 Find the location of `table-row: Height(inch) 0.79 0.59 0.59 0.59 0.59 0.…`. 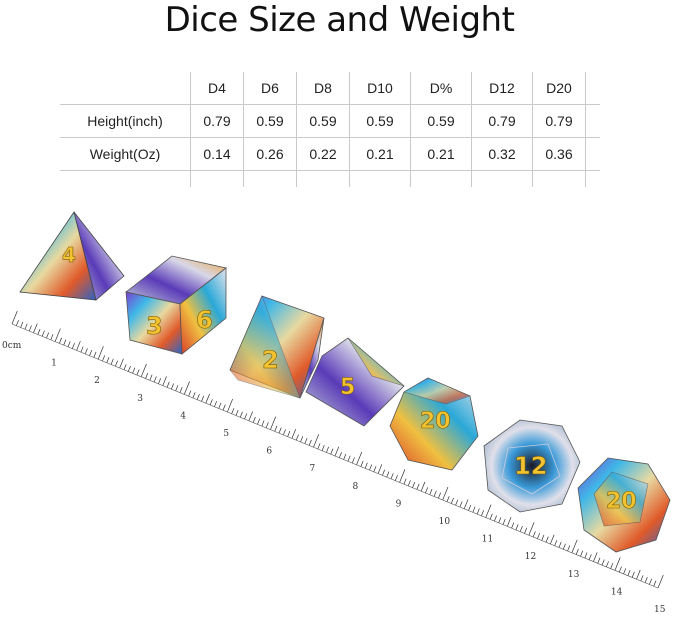

table-row: Height(inch) 0.79 0.59 0.59 0.59 0.59 0.… is located at coordinates (330, 121).